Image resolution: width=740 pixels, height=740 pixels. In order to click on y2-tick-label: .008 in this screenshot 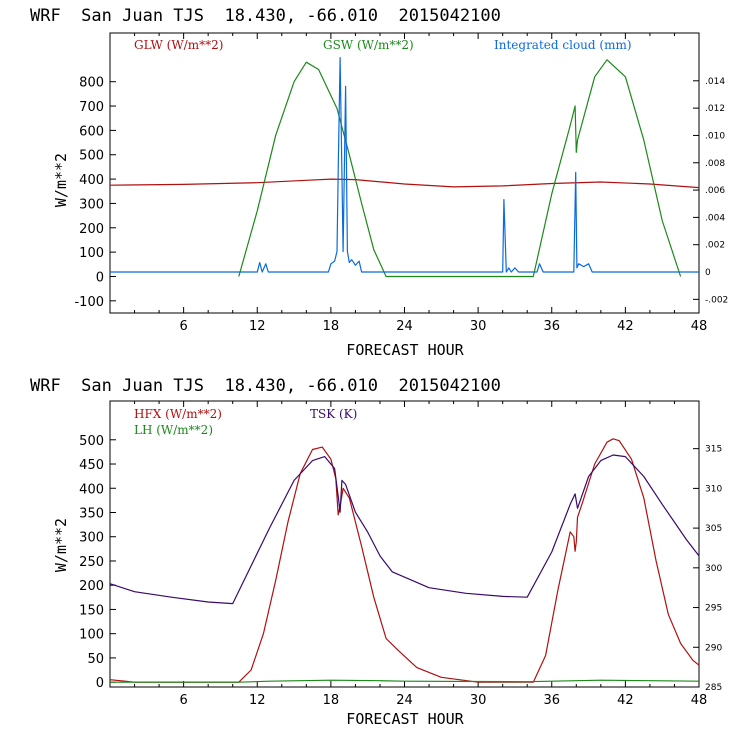, I will do `click(715, 164)`.